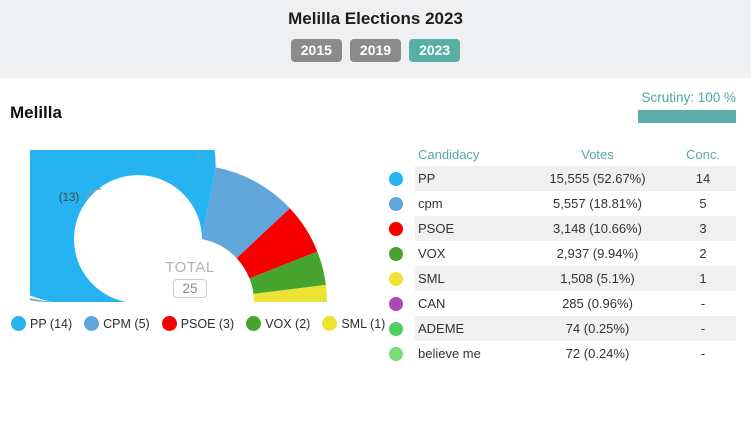 This screenshot has width=751, height=430. I want to click on majority-annotation-label: (13), so click(69, 198).